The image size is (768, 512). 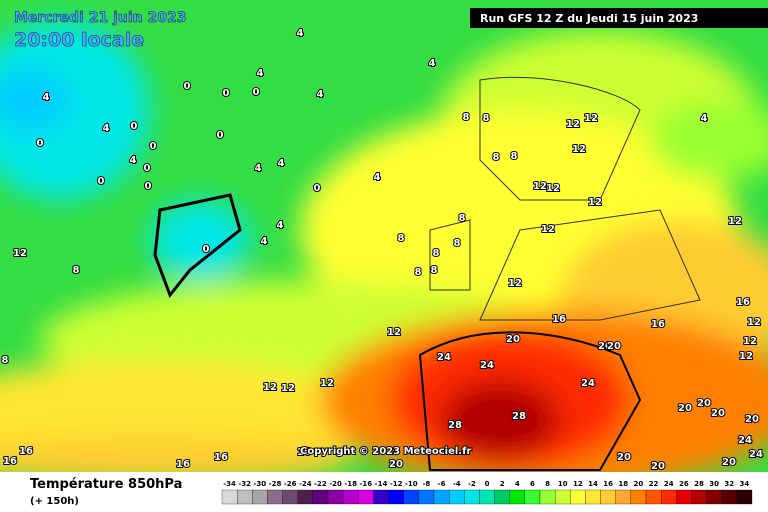 What do you see at coordinates (320, 484) in the screenshot?
I see `scale-label: -22` at bounding box center [320, 484].